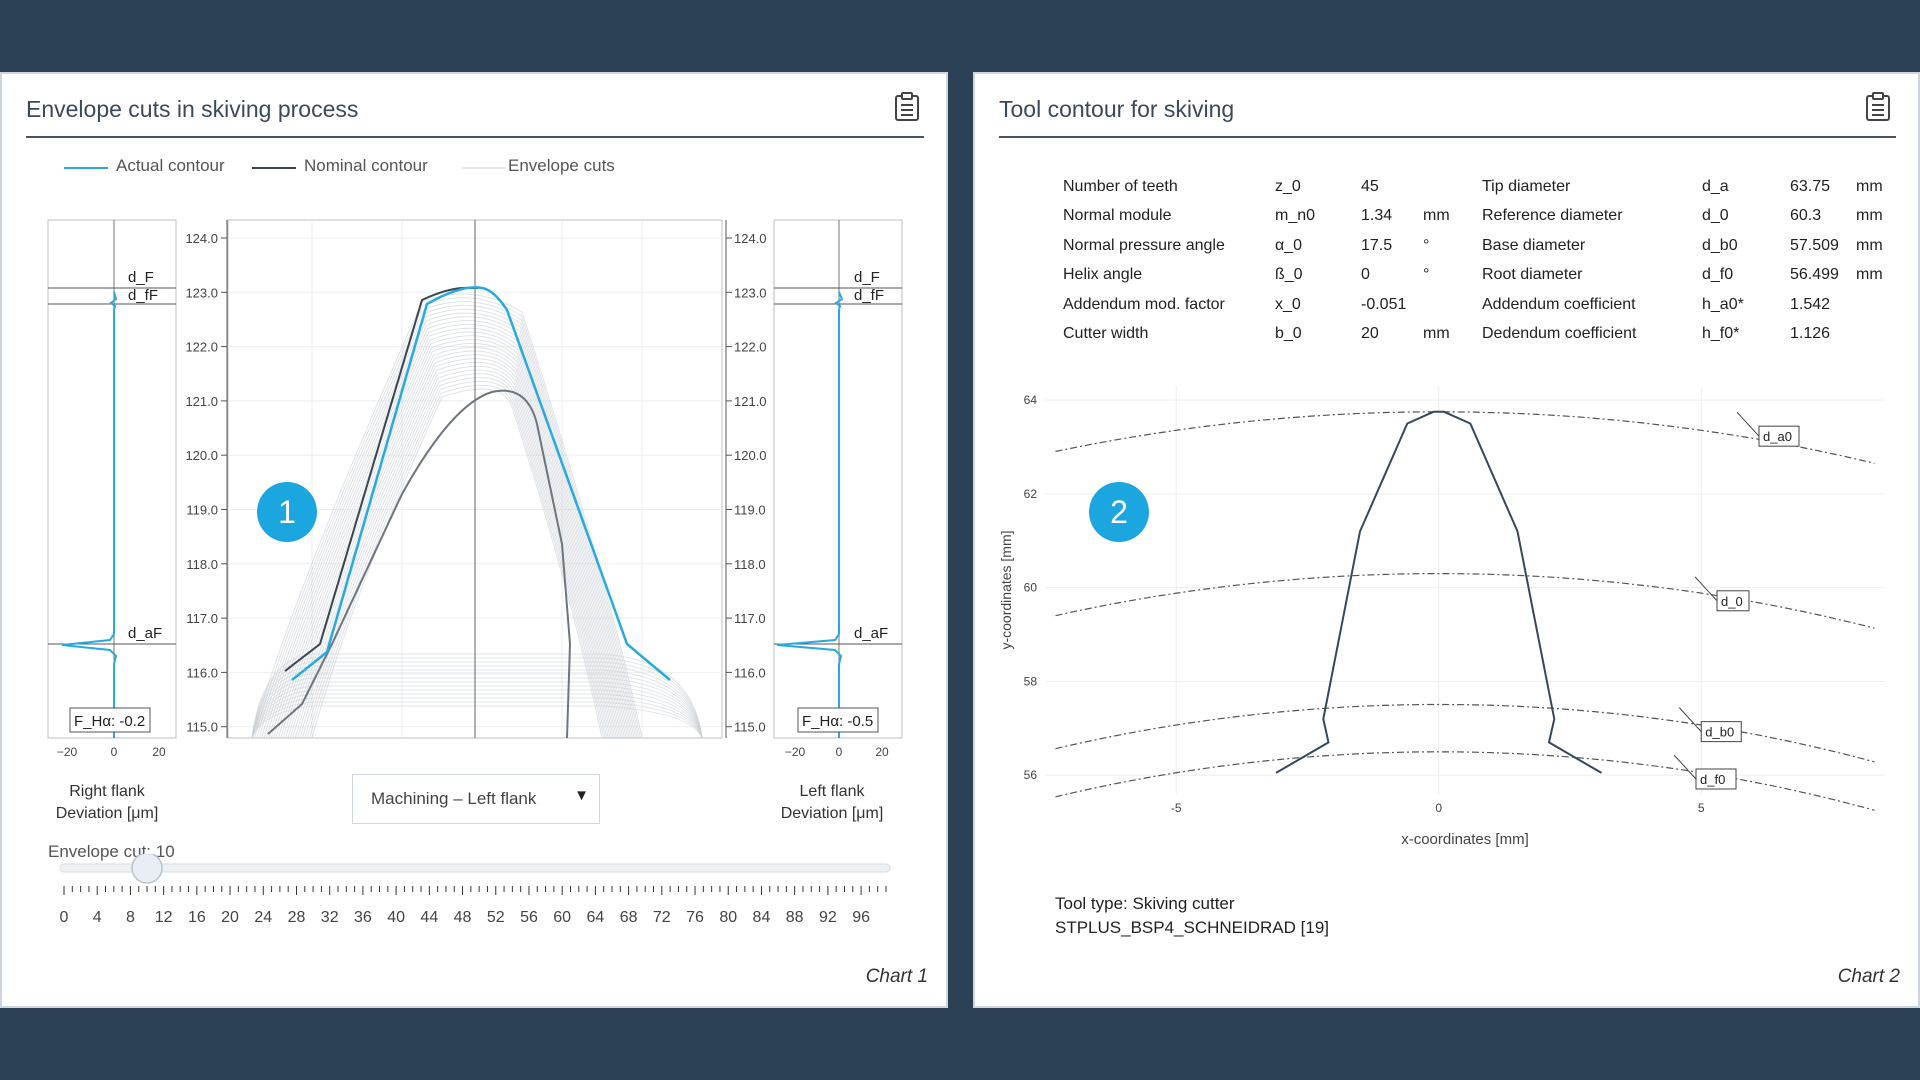 This screenshot has width=1920, height=1080. What do you see at coordinates (750, 510) in the screenshot?
I see `y-tick-label: 119.0` at bounding box center [750, 510].